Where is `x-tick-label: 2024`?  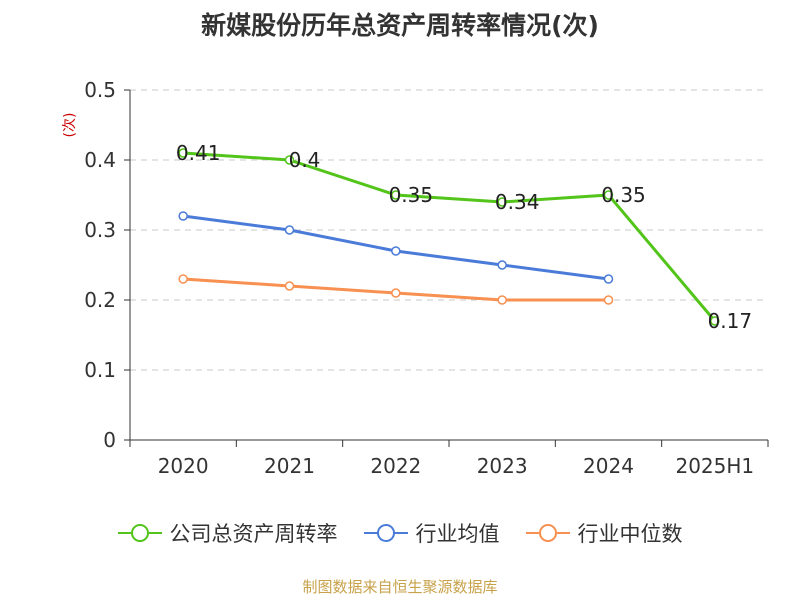
x-tick-label: 2024 is located at coordinates (608, 466).